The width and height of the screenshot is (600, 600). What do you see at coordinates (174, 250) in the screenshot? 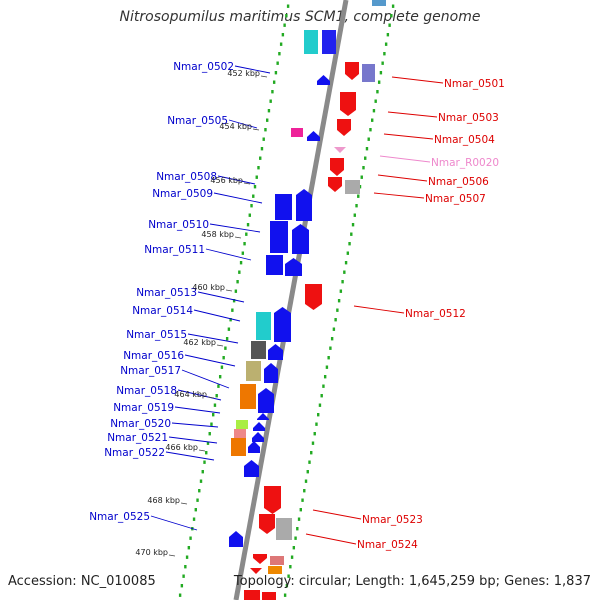
I see `gene-label: Nmar_0511` at bounding box center [174, 250].